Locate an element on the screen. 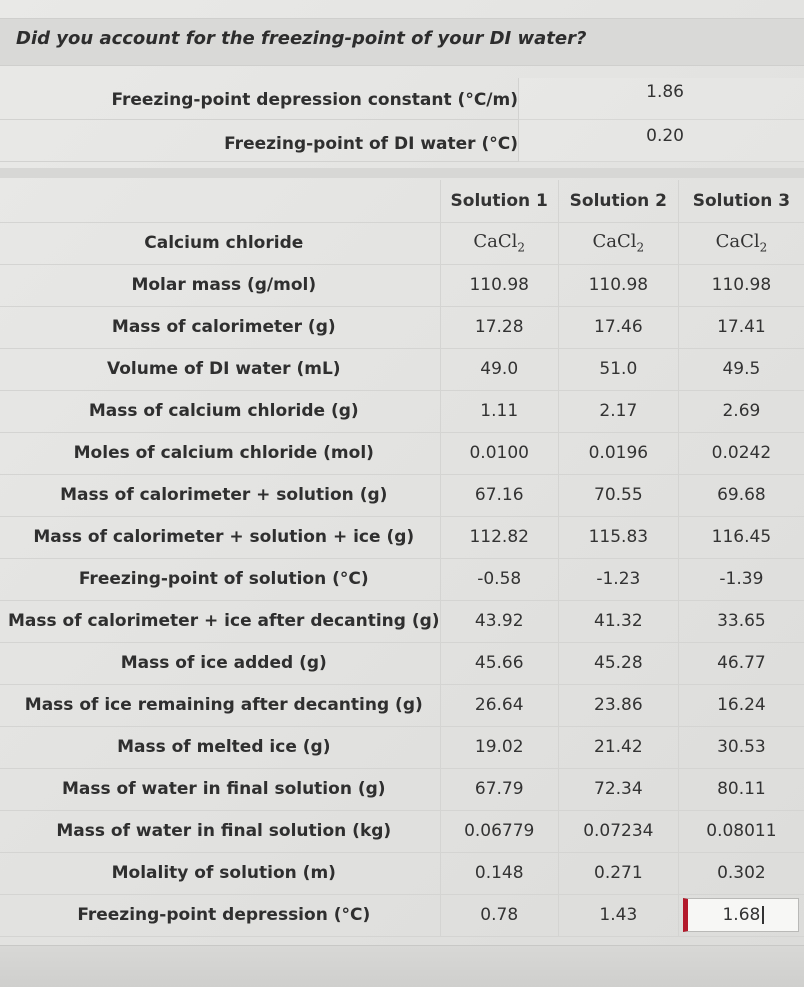  row-label: Volume of DI water (mL) is located at coordinates (220, 369).